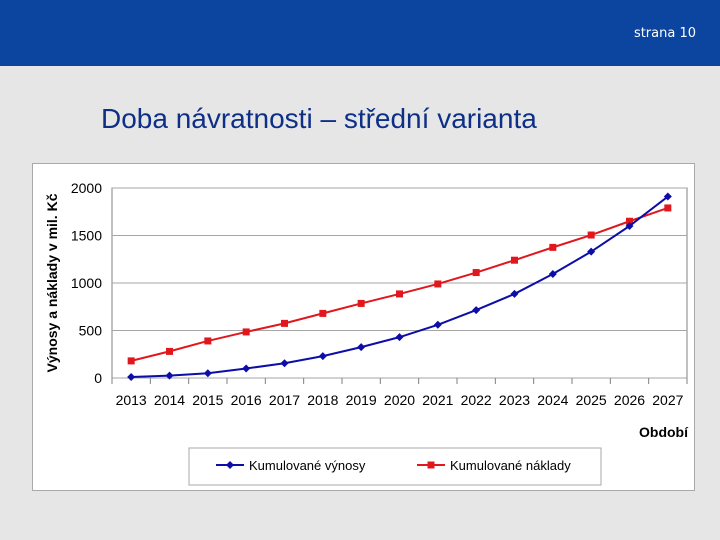  I want to click on x-tick-label: 2022, so click(476, 400).